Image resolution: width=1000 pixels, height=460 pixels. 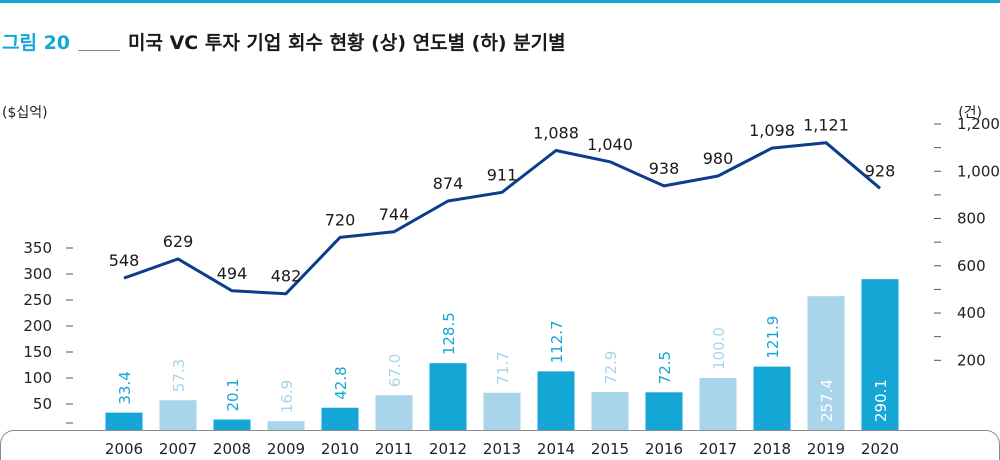 What do you see at coordinates (665, 367) in the screenshot?
I see `bar-value-label: 72.5` at bounding box center [665, 367].